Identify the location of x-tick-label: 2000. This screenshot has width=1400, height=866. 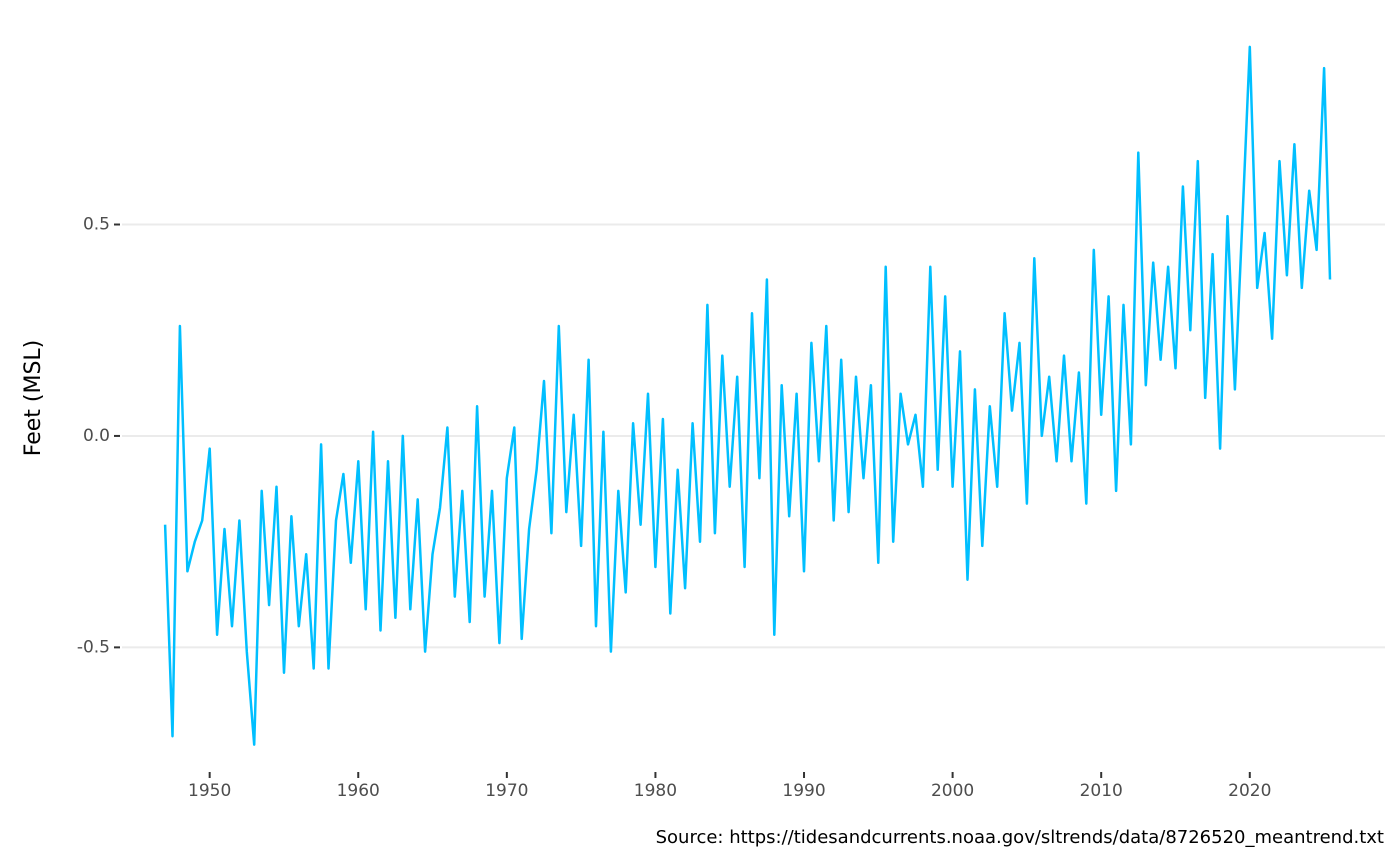
(952, 791).